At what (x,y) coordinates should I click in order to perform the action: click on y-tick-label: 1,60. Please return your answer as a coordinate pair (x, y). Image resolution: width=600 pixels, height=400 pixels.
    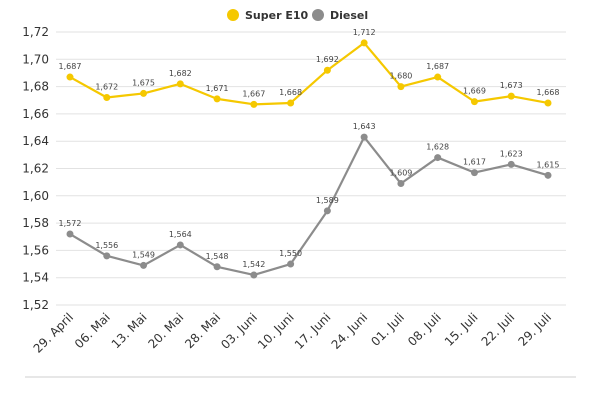
    Looking at the image, I should click on (35, 196).